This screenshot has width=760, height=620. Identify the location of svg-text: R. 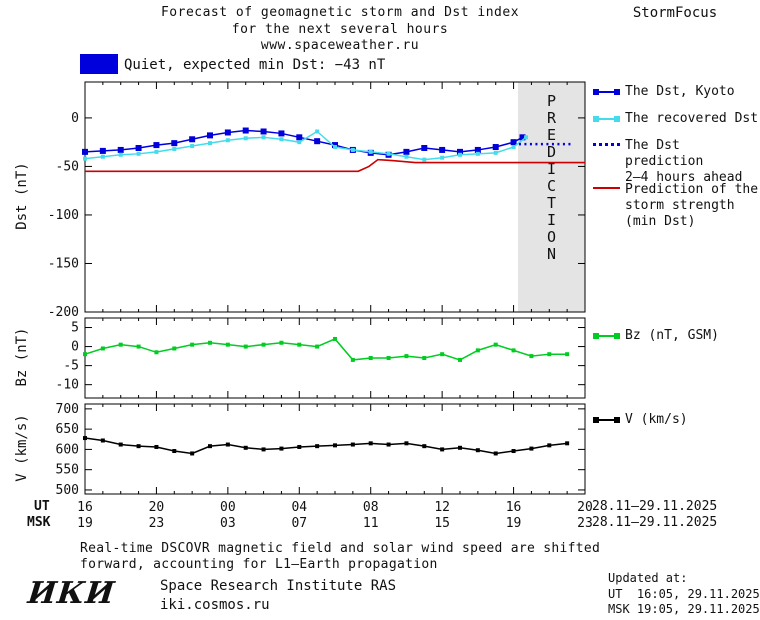
(552, 118).